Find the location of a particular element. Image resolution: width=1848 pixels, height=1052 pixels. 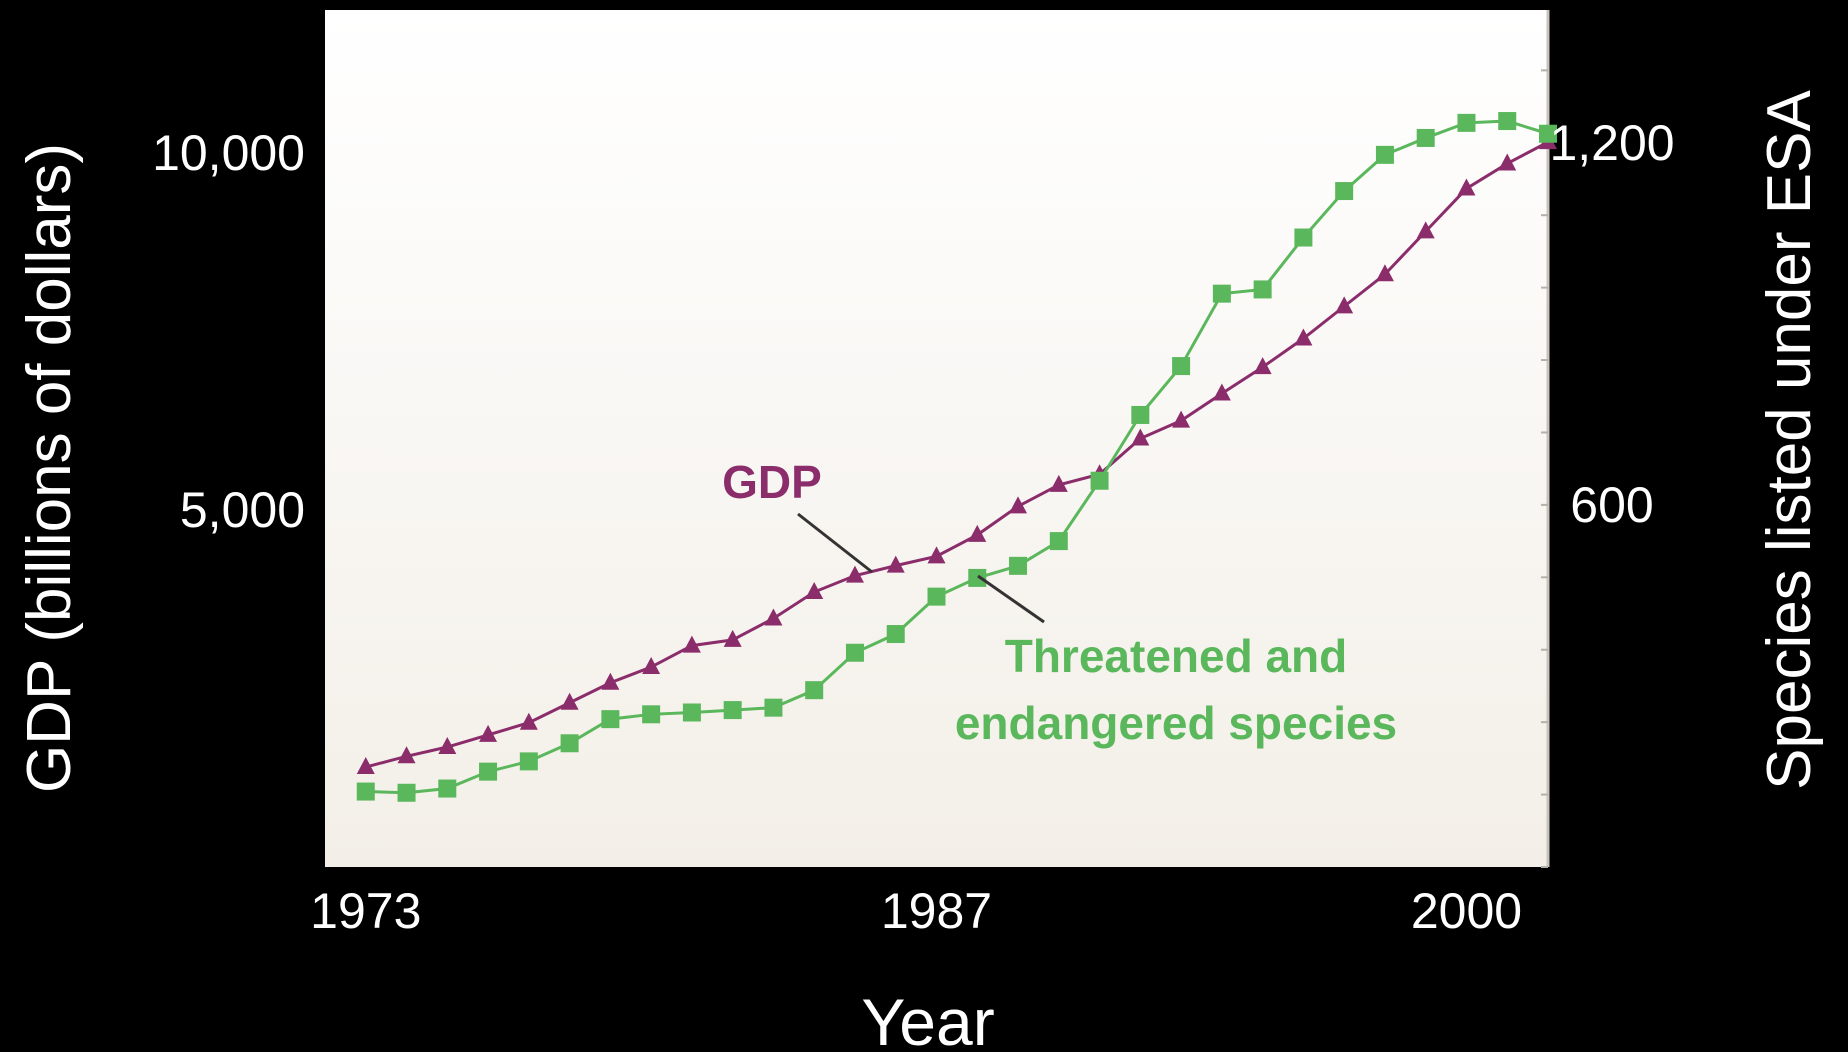

annotation-species-label-line2: endangered species is located at coordinates (1176, 723).